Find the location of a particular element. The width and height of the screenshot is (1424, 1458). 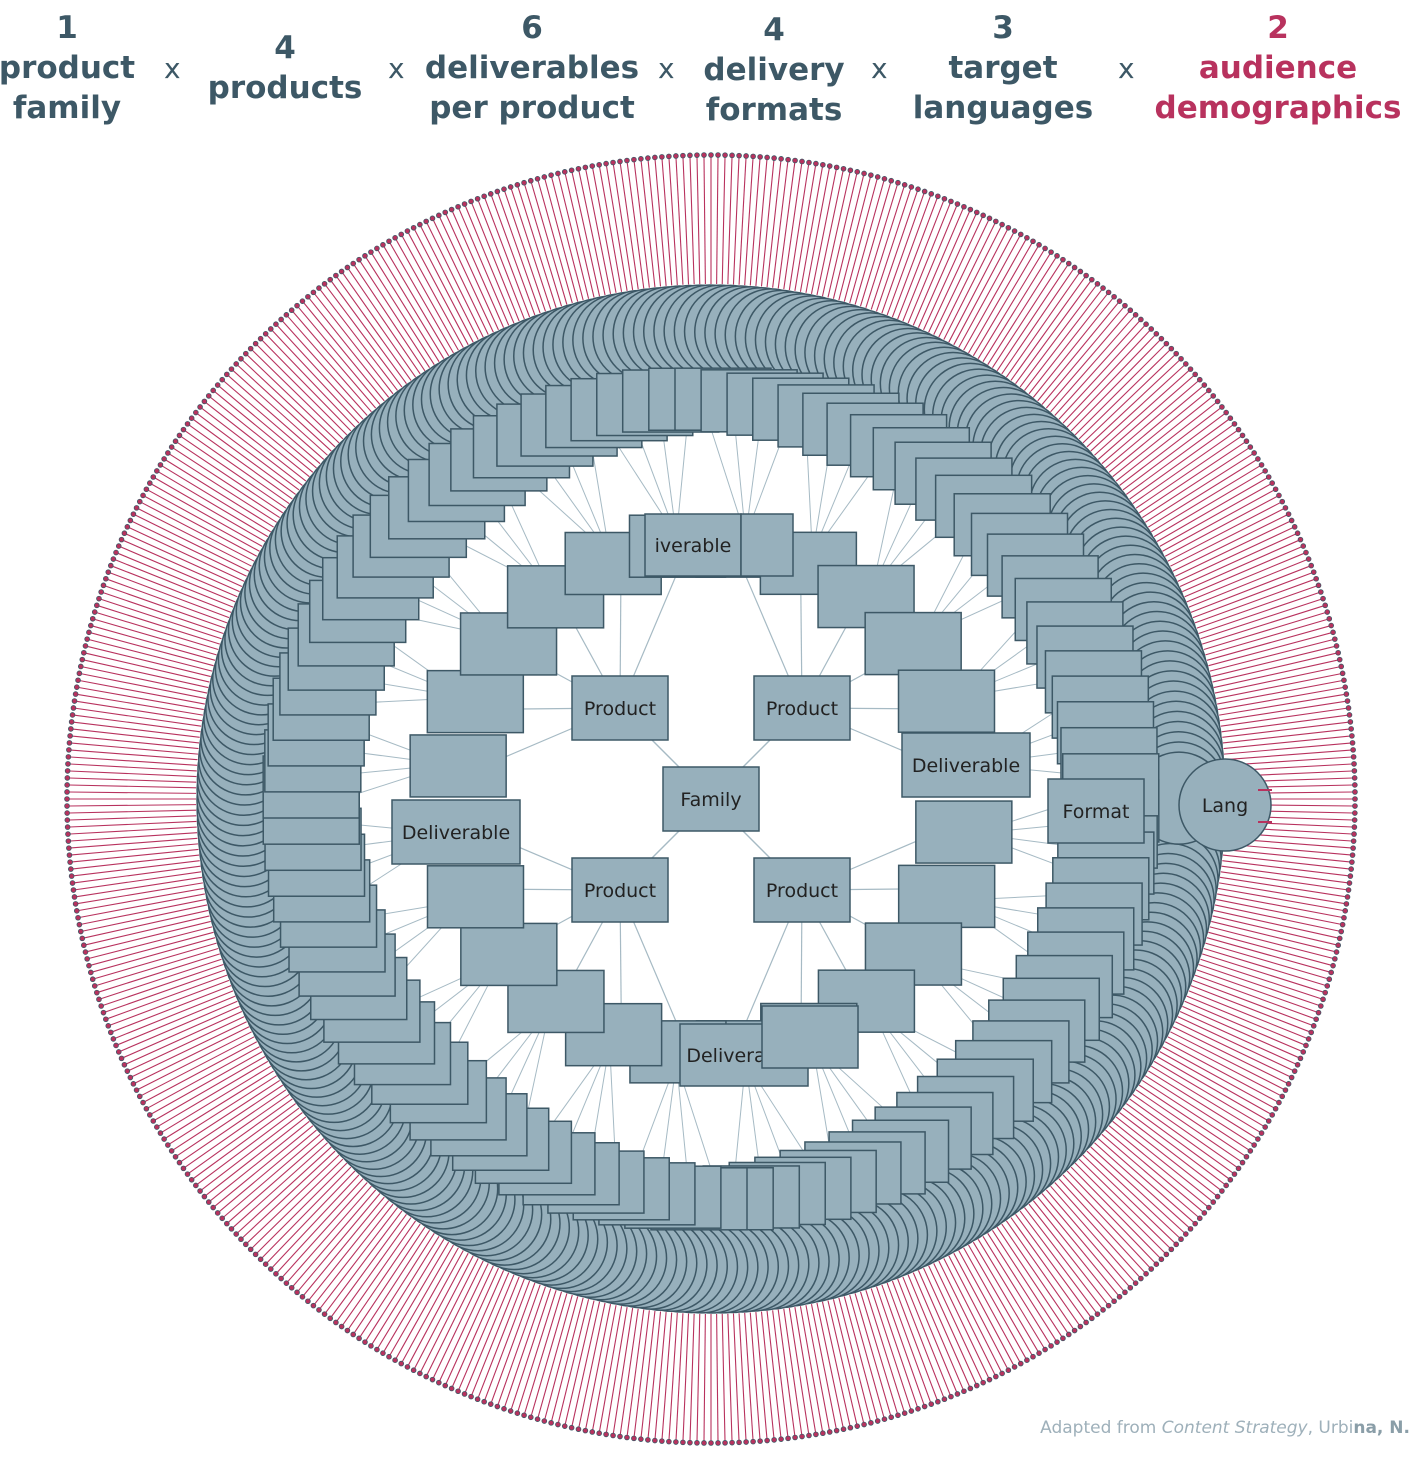

formula-term-label: per product is located at coordinates (532, 108).